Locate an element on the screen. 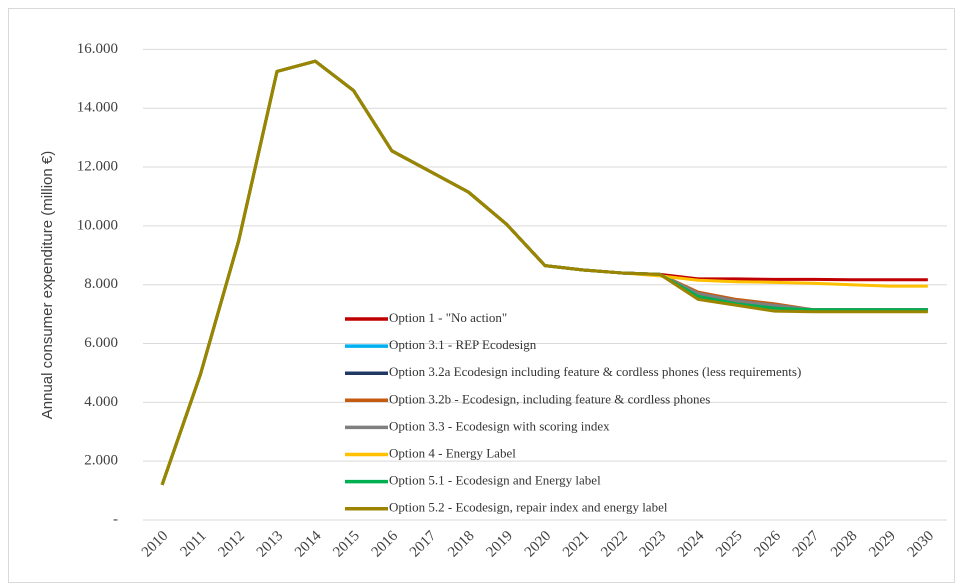 Image resolution: width=956 pixels, height=584 pixels. y-tick-label: 10.000 is located at coordinates (97, 225).